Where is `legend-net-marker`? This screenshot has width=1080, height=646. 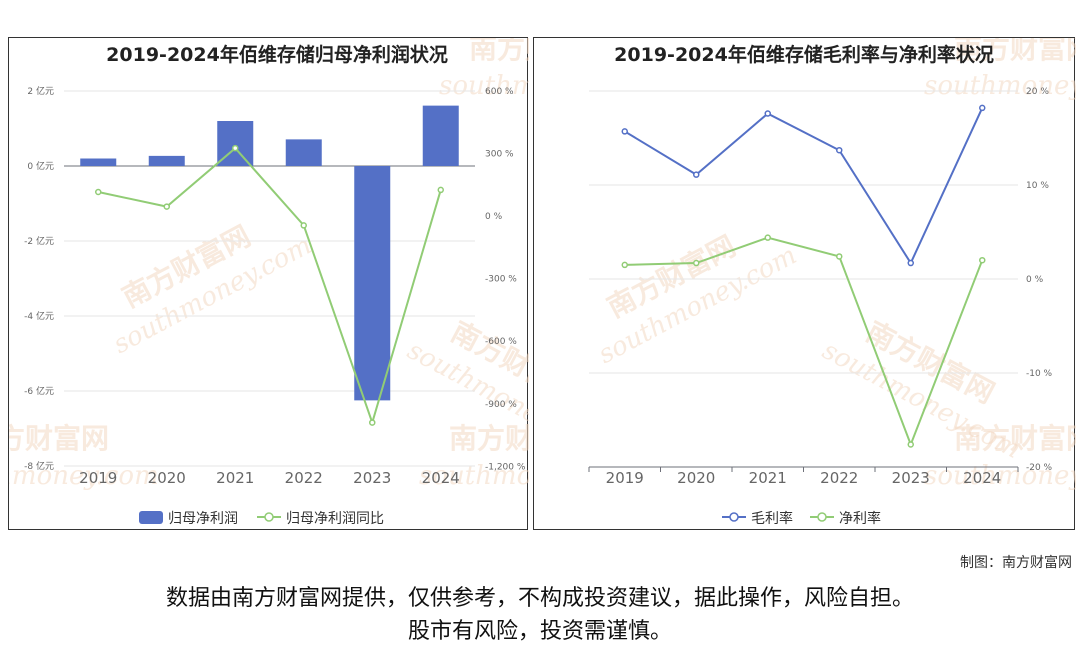 legend-net-marker is located at coordinates (822, 517).